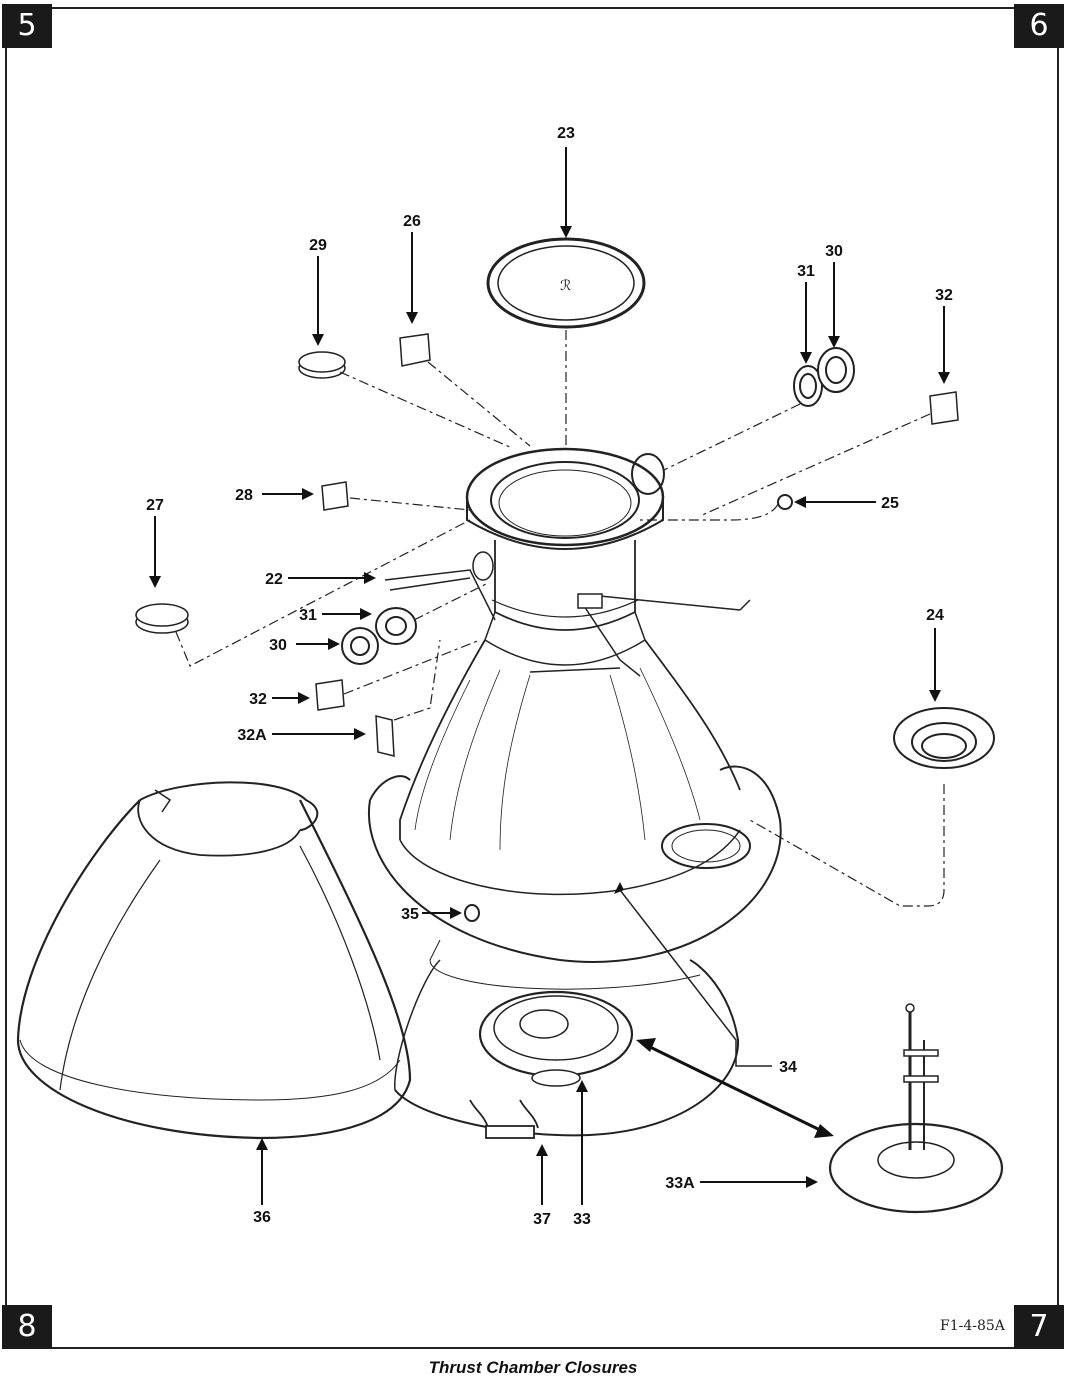 The height and width of the screenshot is (1391, 1066). I want to click on double-arrow-33-33a, so click(734, 1088).